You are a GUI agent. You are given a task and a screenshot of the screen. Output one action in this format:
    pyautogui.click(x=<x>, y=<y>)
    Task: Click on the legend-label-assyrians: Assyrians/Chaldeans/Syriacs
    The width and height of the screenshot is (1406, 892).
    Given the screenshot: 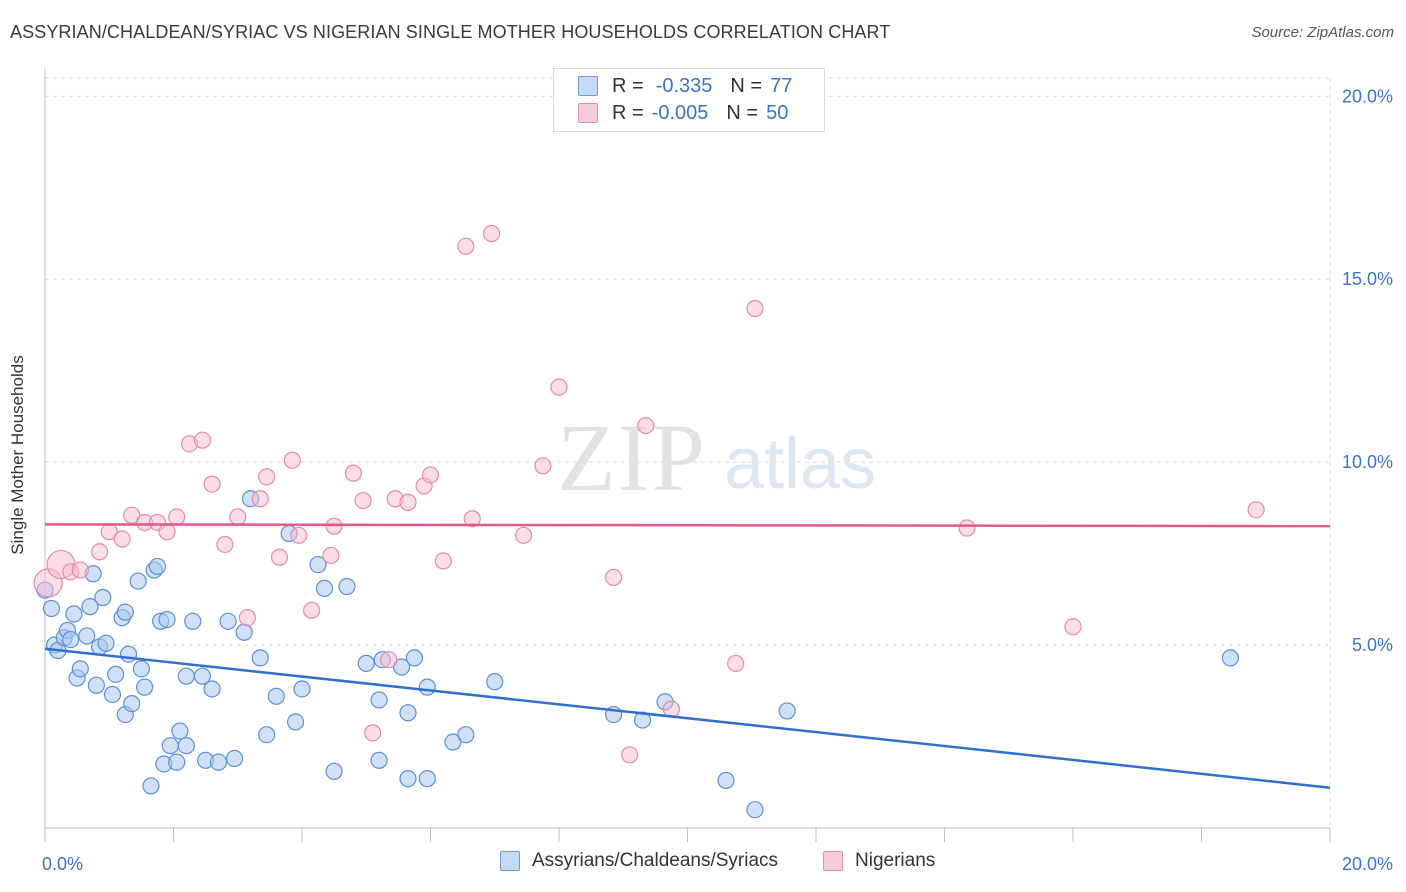 What is the action you would take?
    pyautogui.click(x=655, y=860)
    